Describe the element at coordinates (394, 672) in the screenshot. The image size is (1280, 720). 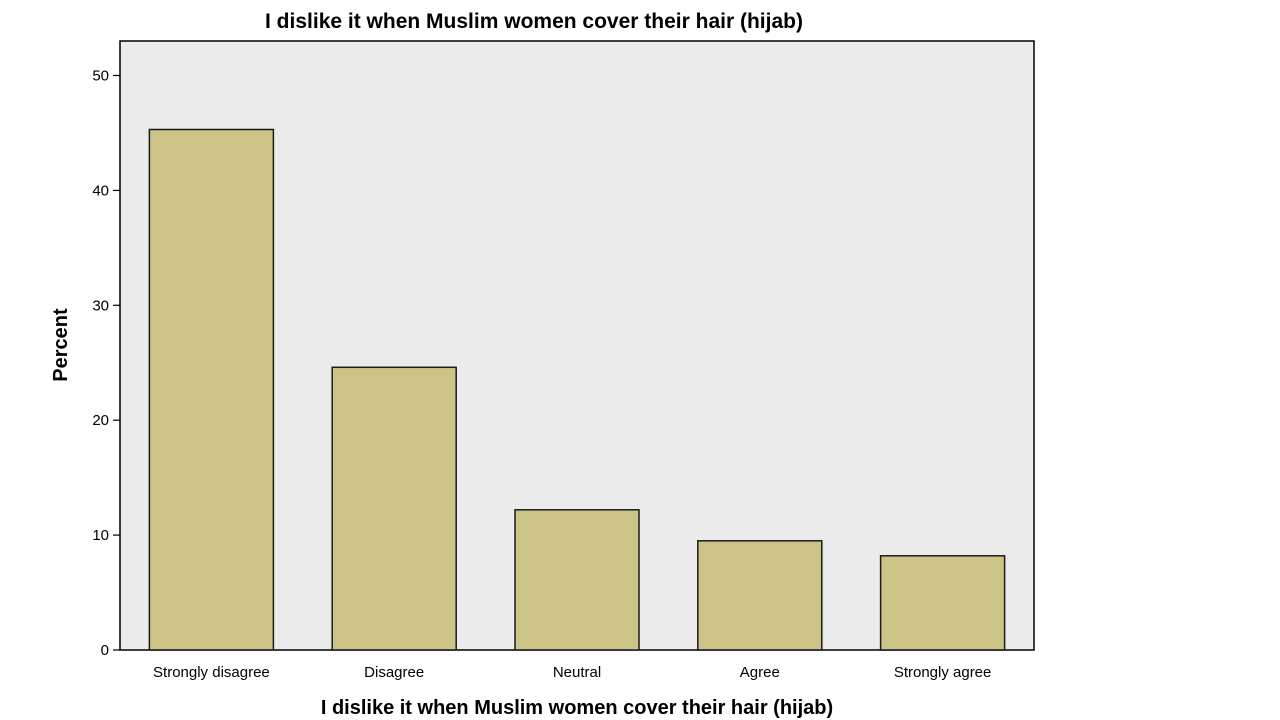
I see `x-tick-label: Disagree` at that location.